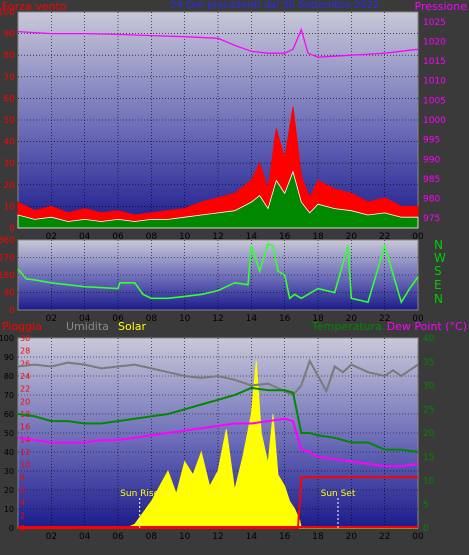 This screenshot has height=555, width=469. I want to click on y-tick-label-rain: 6, so click(22, 490).